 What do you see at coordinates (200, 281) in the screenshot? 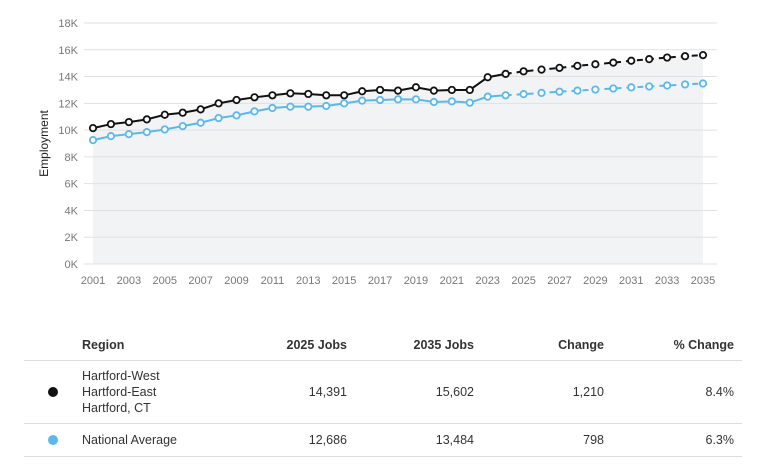
I see `x-tick-label: 2007` at bounding box center [200, 281].